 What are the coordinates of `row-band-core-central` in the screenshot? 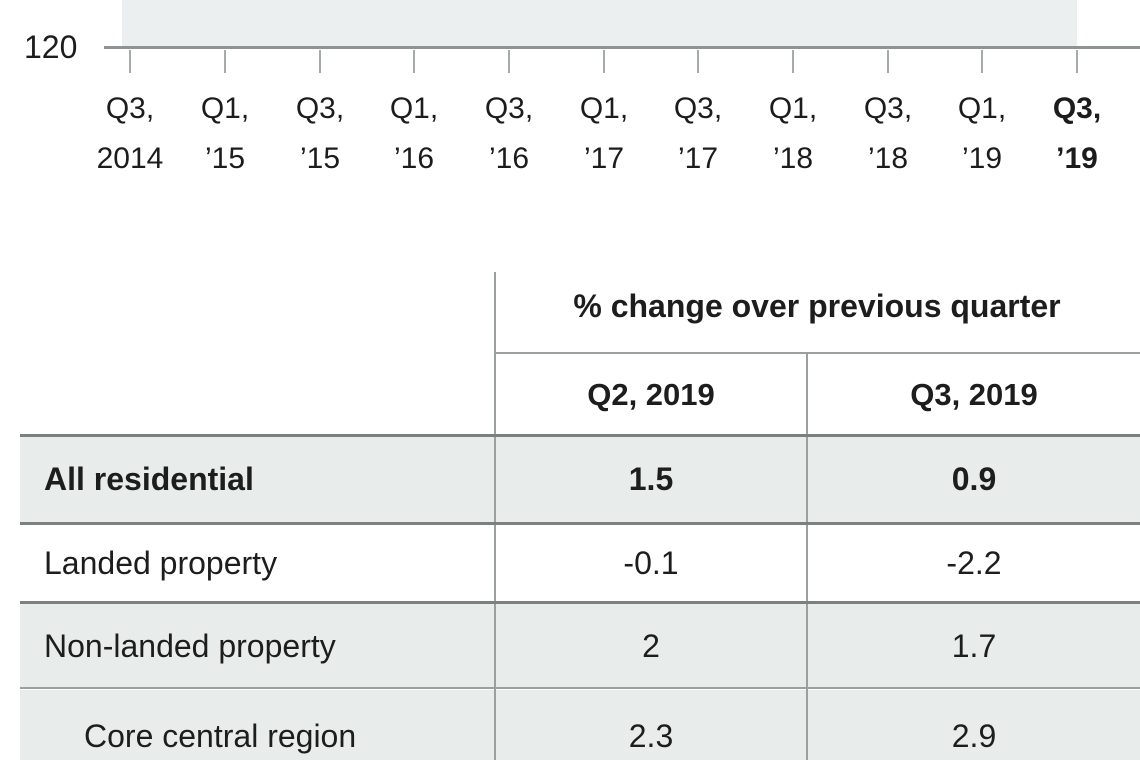 It's located at (580, 725).